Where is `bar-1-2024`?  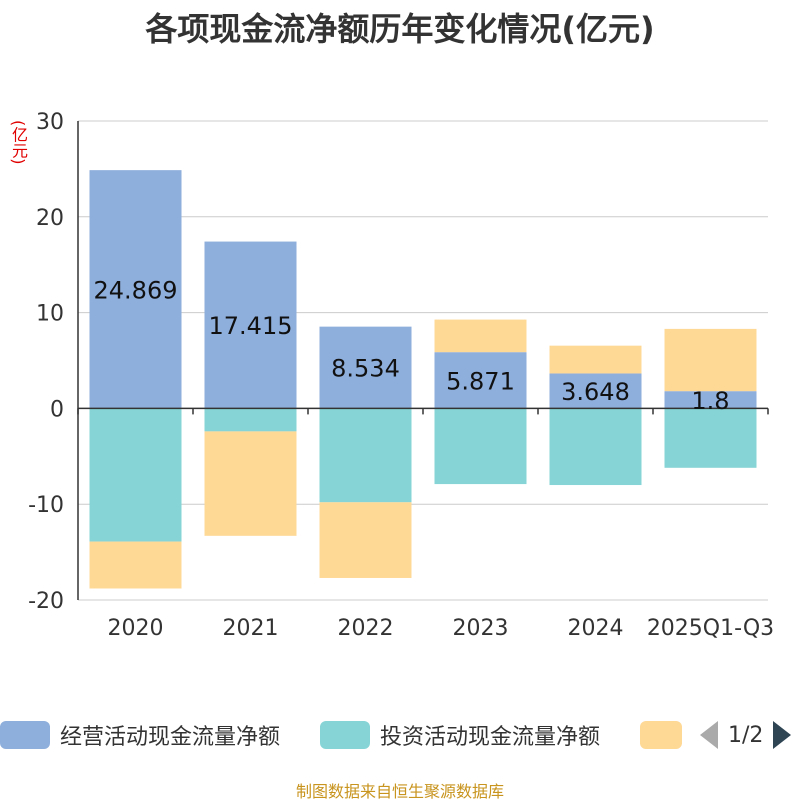
bar-1-2024 is located at coordinates (595, 447).